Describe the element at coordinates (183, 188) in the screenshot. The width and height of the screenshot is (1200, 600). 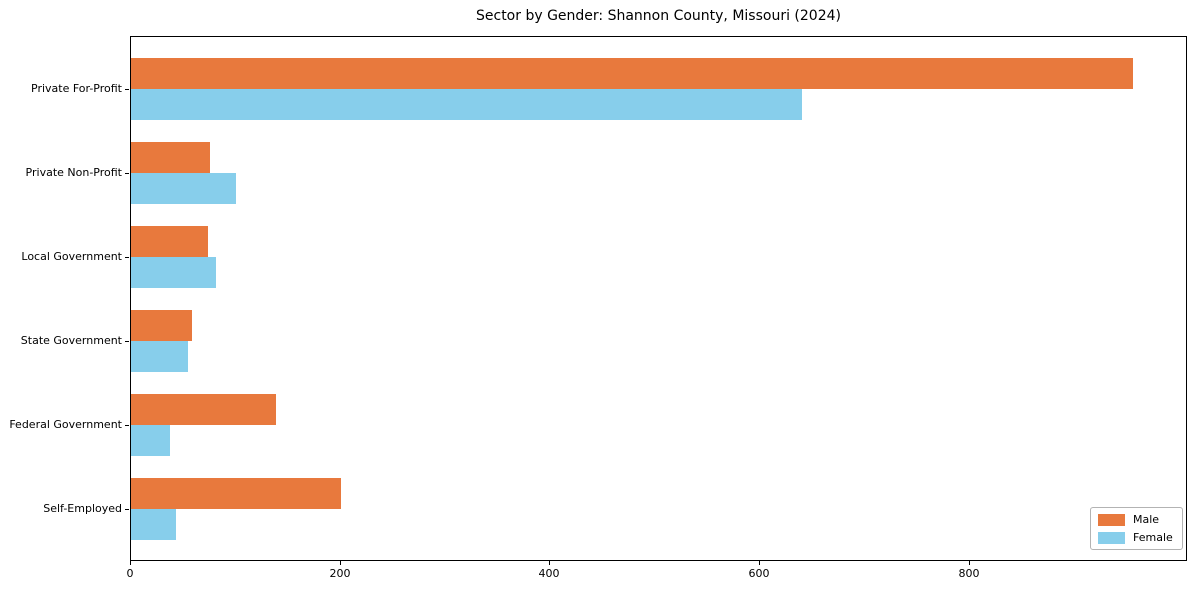
I see `bar-female-private-non-profit` at that location.